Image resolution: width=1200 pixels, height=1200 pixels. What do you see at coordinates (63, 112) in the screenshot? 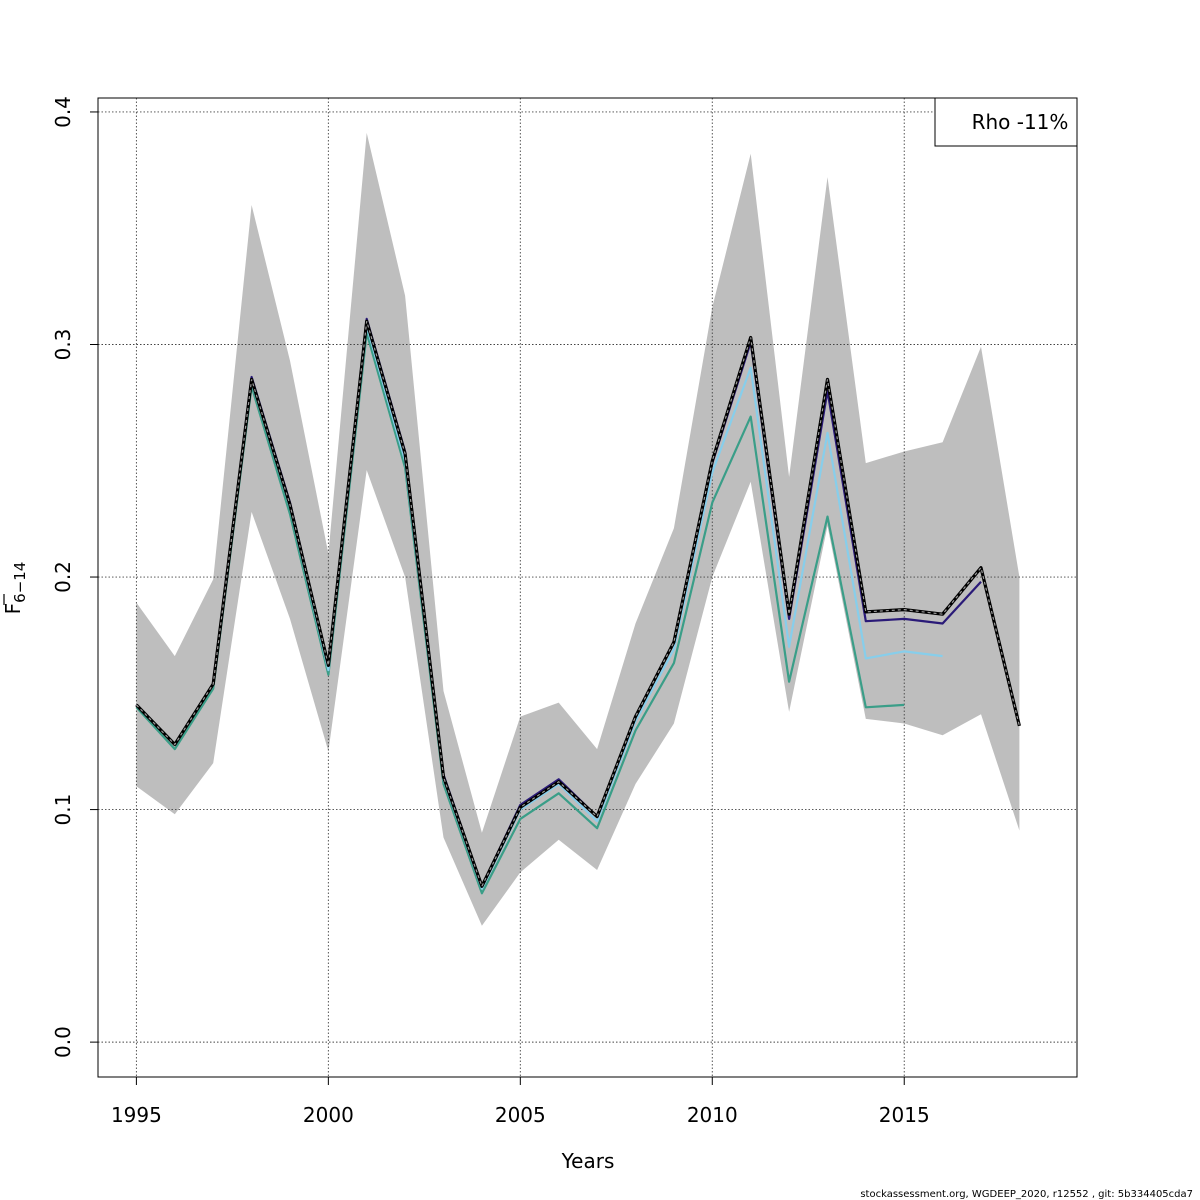
I see `y-tick-label: 0.4` at bounding box center [63, 112].